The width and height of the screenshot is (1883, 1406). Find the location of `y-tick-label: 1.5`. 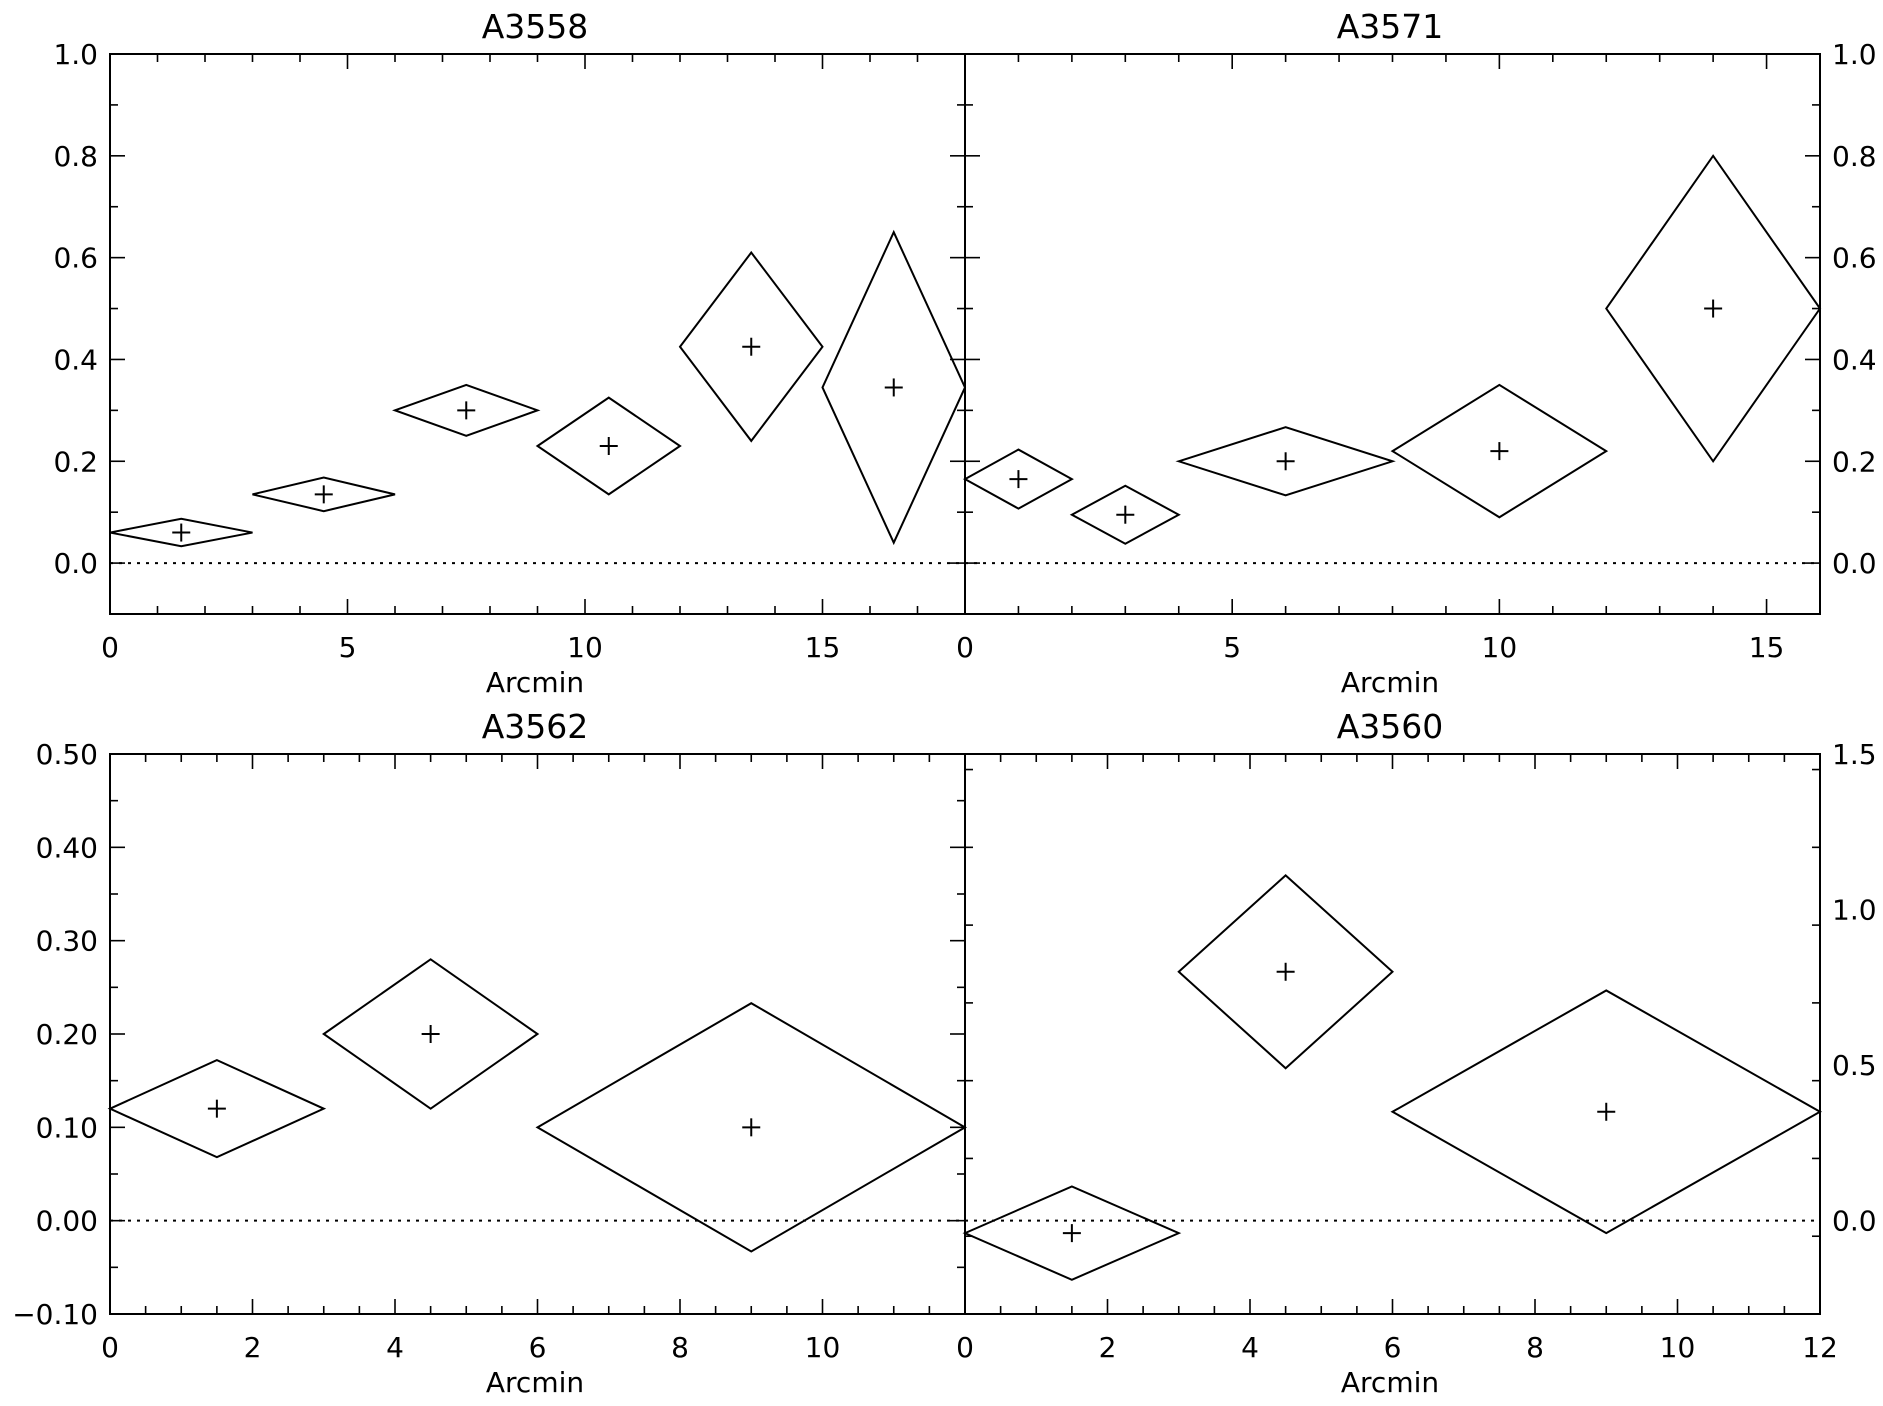

y-tick-label: 1.5 is located at coordinates (1854, 754).